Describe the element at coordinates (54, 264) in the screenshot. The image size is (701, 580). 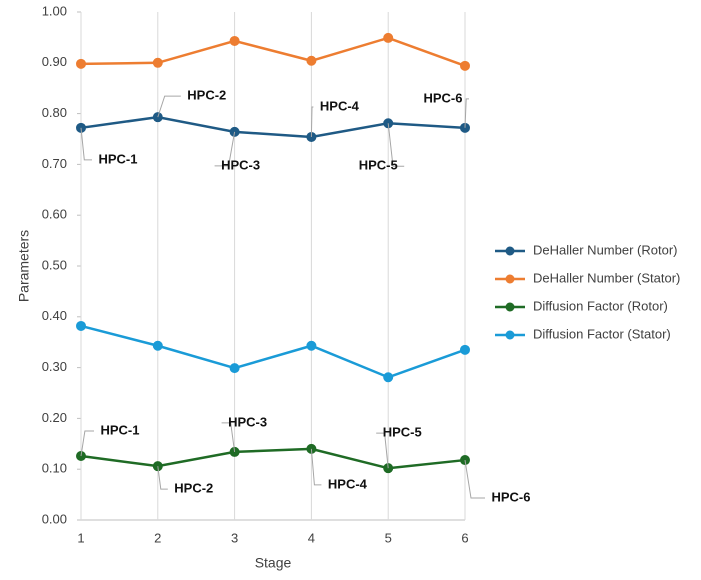
I see `y-tick-label: 0.50` at that location.